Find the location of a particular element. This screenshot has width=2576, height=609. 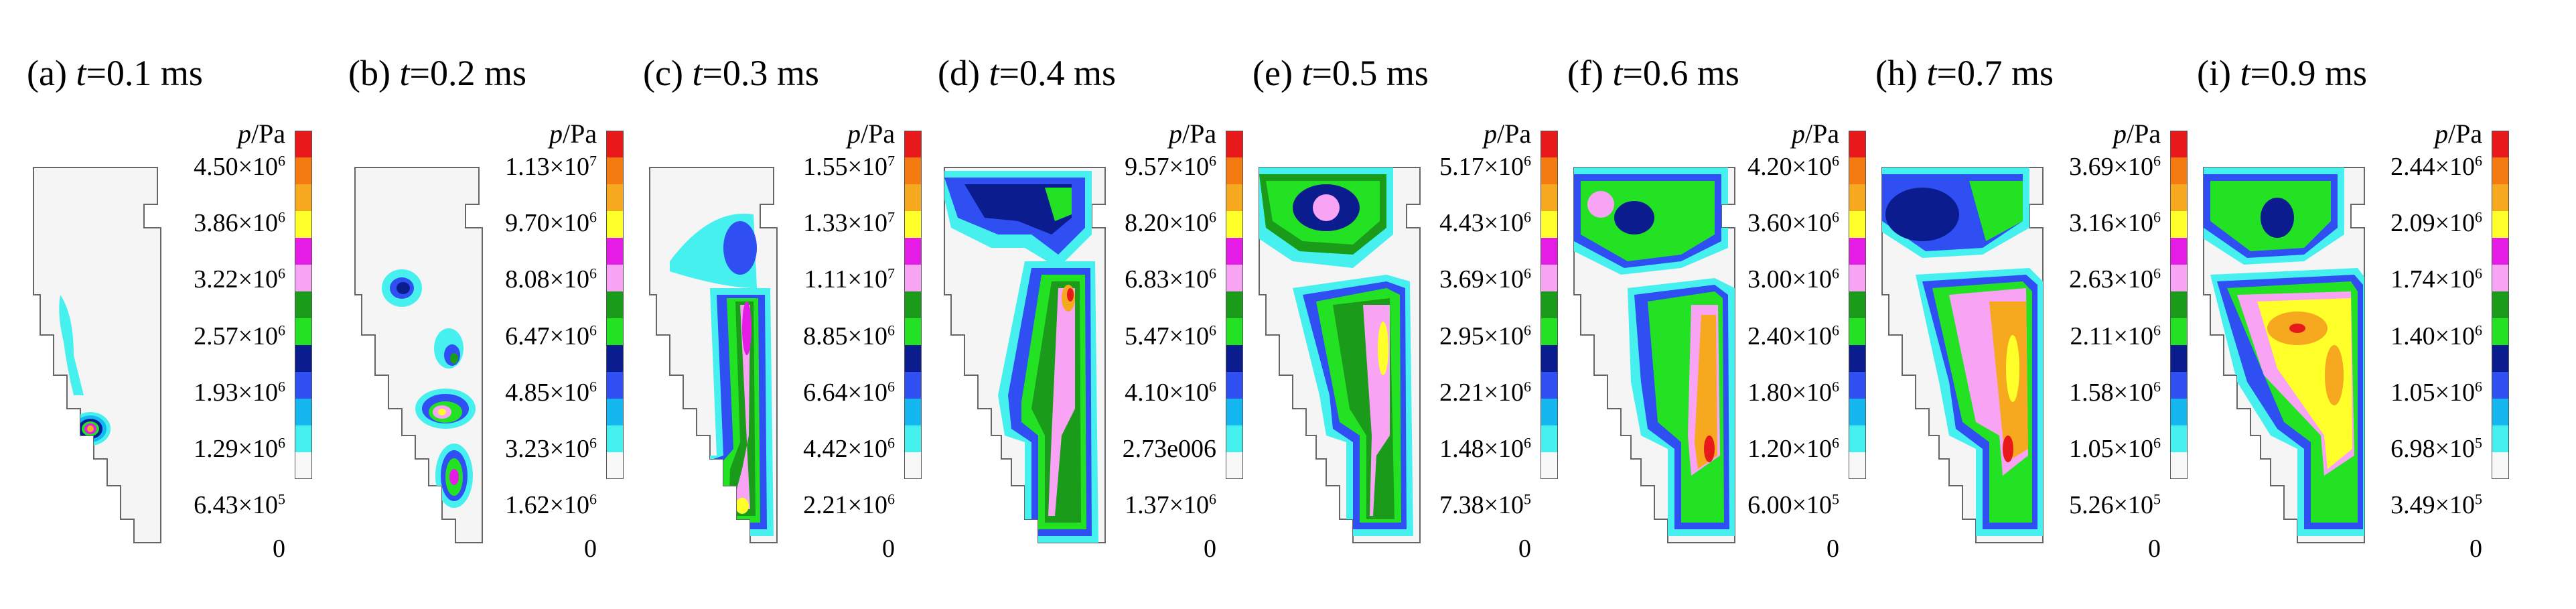

panel-label: (e) is located at coordinates (1277, 73).